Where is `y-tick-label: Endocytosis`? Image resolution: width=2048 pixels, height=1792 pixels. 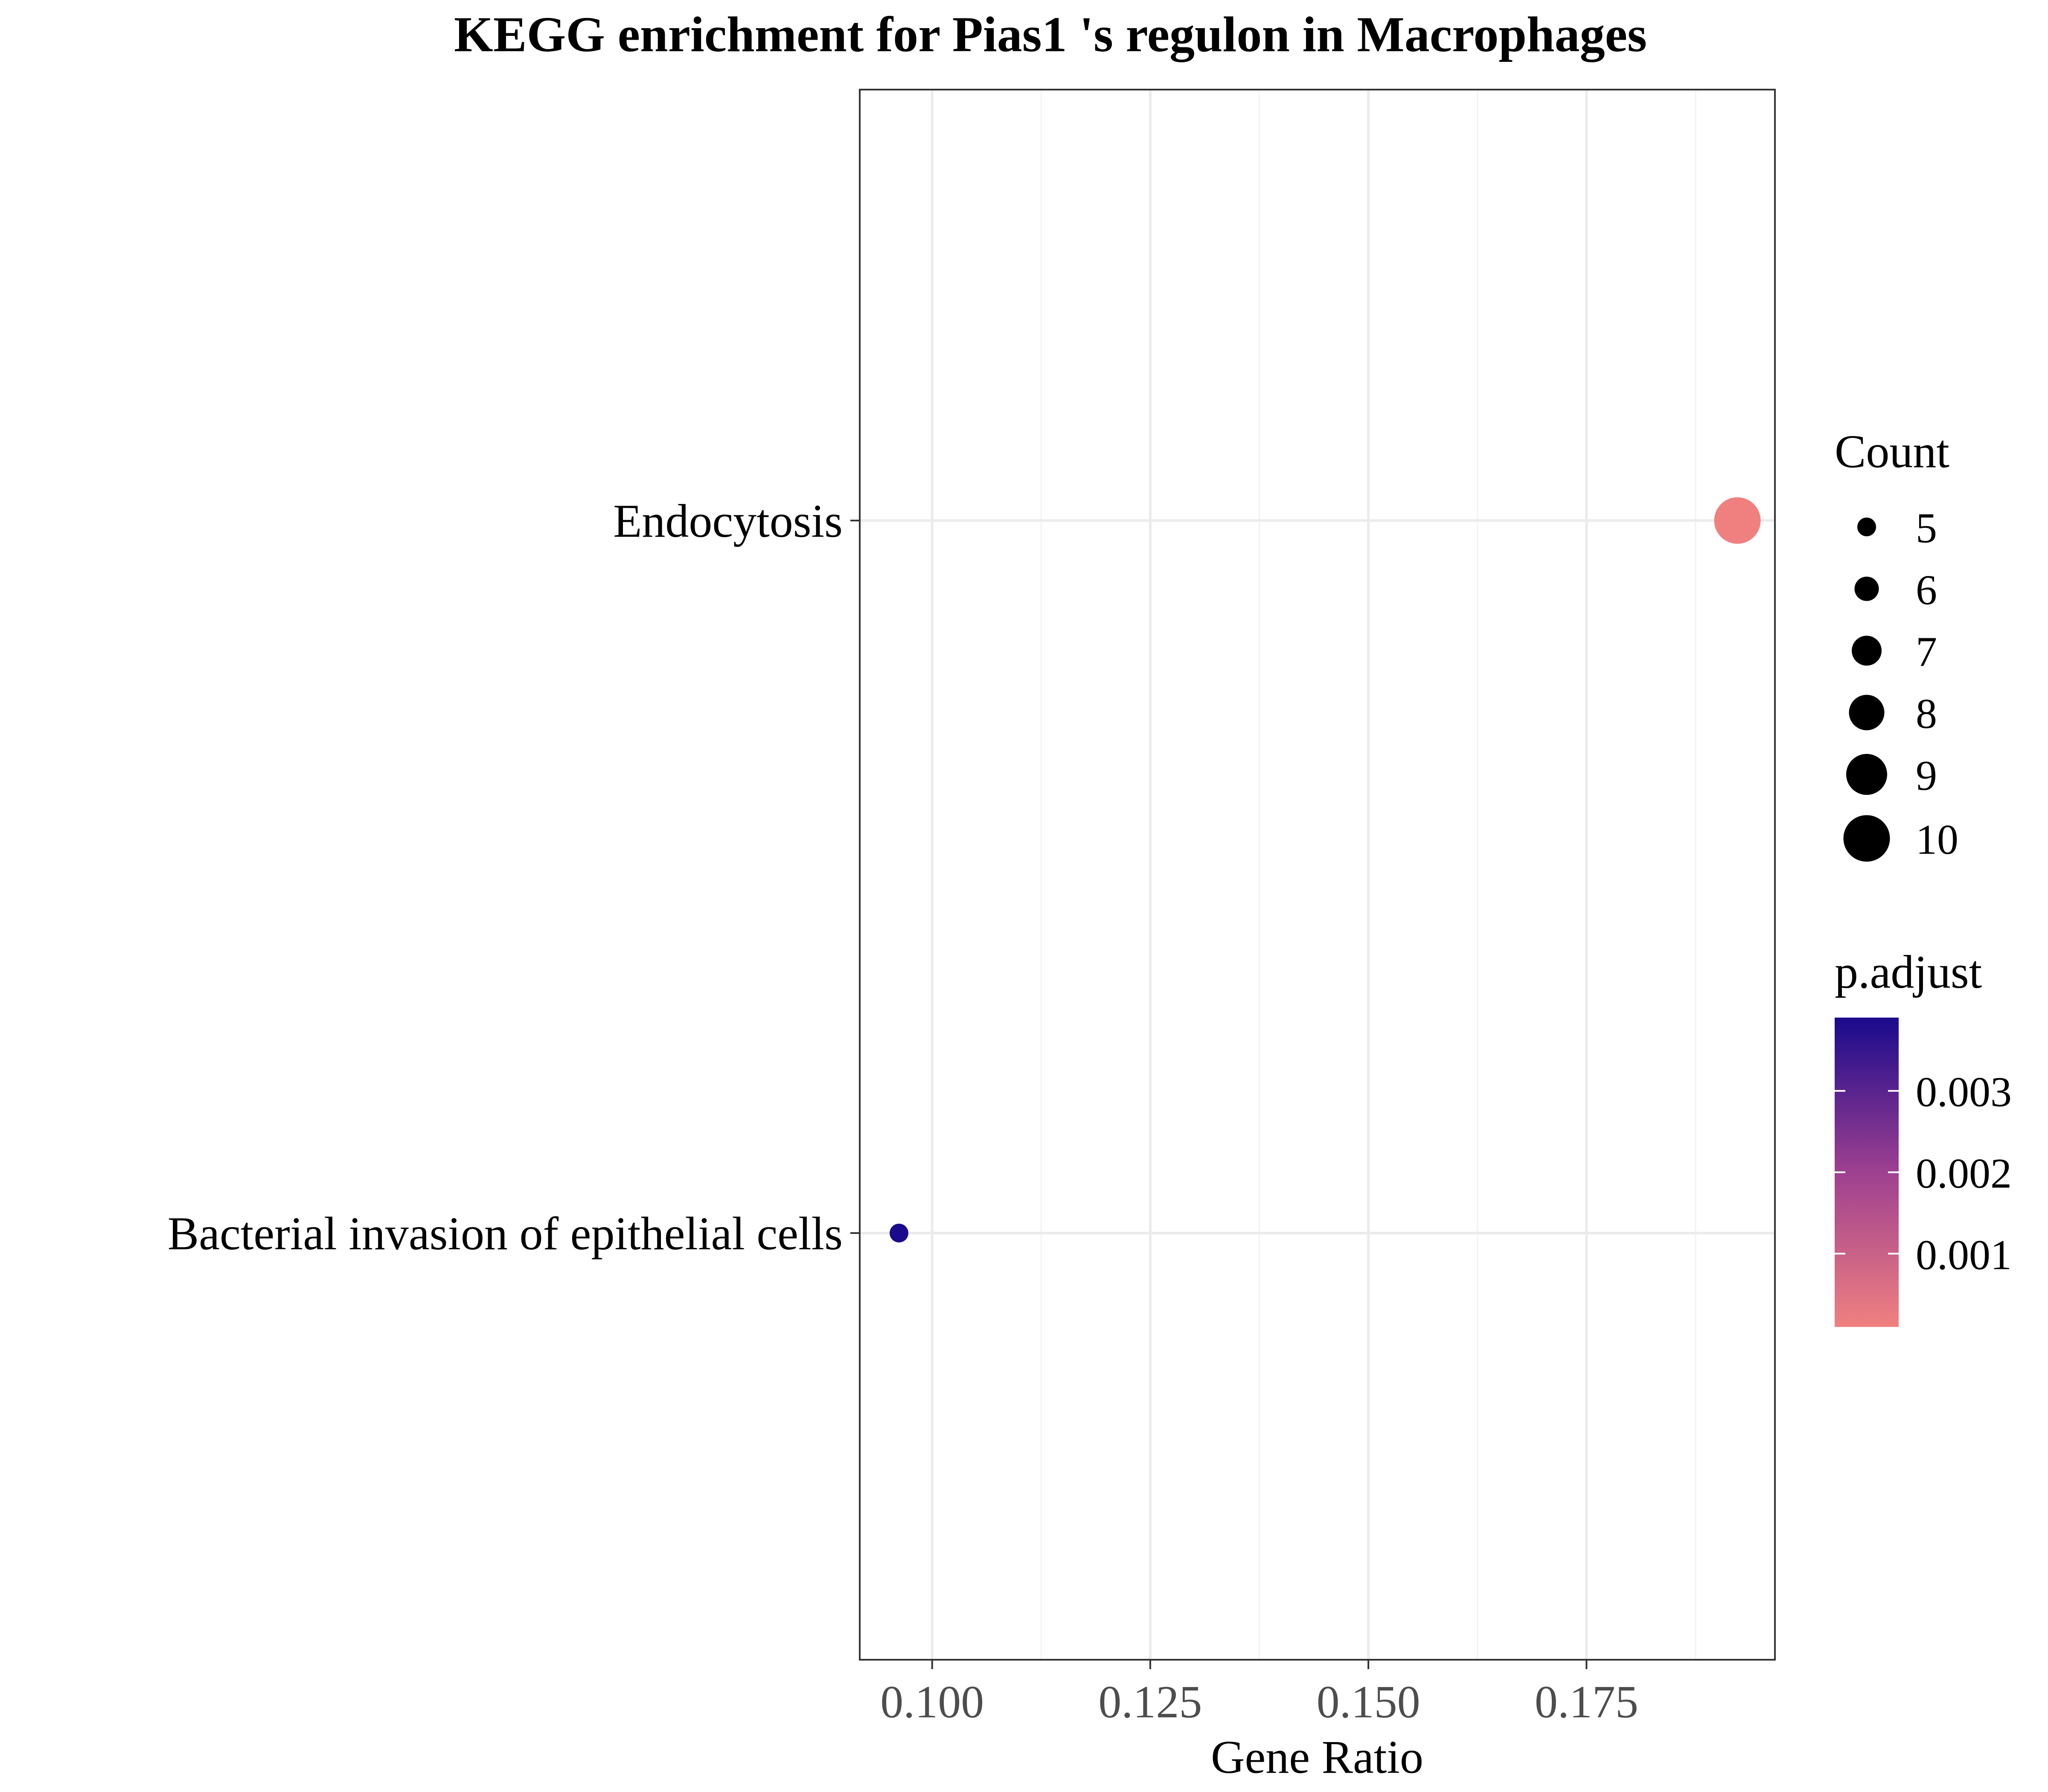 y-tick-label: Endocytosis is located at coordinates (728, 521).